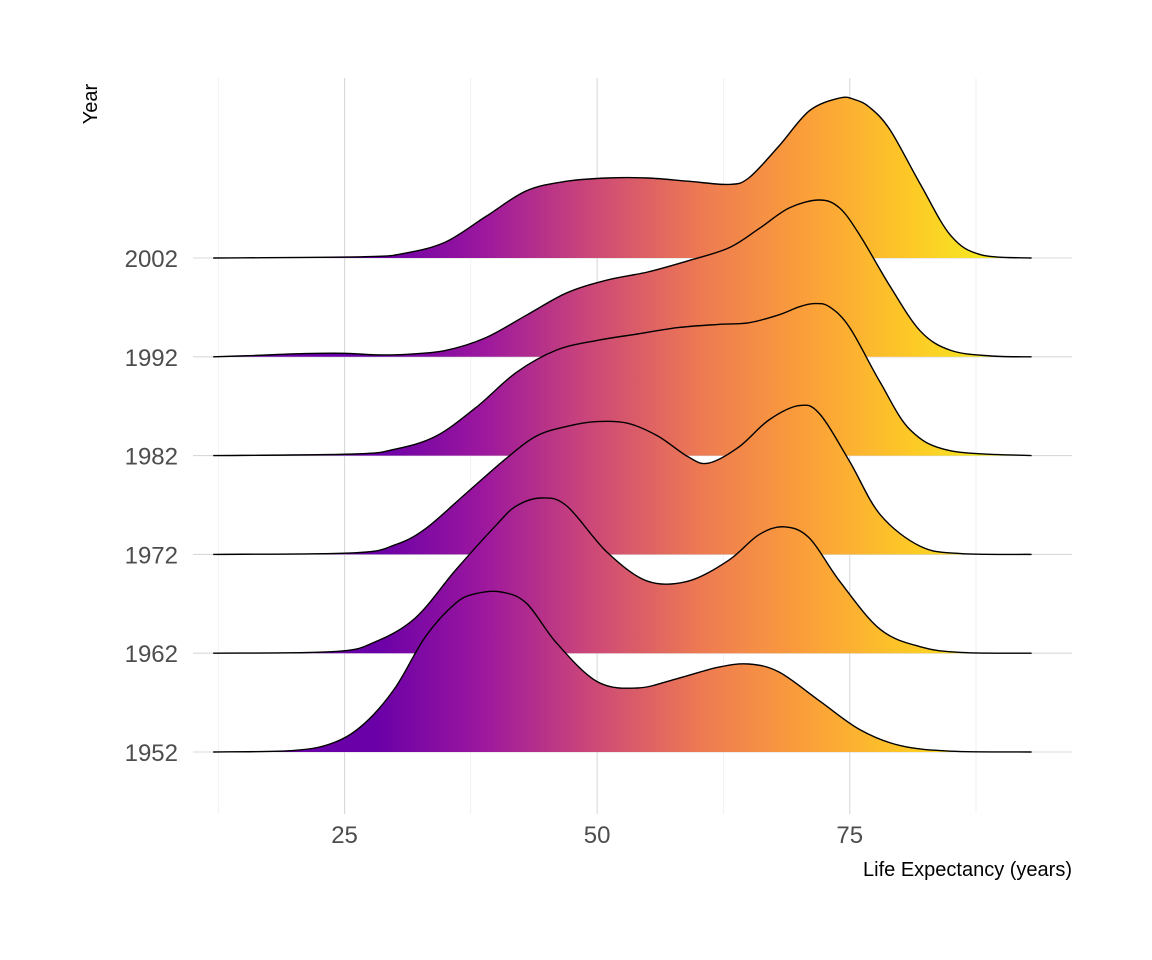  What do you see at coordinates (151, 358) in the screenshot?
I see `y-tick-label: 1992` at bounding box center [151, 358].